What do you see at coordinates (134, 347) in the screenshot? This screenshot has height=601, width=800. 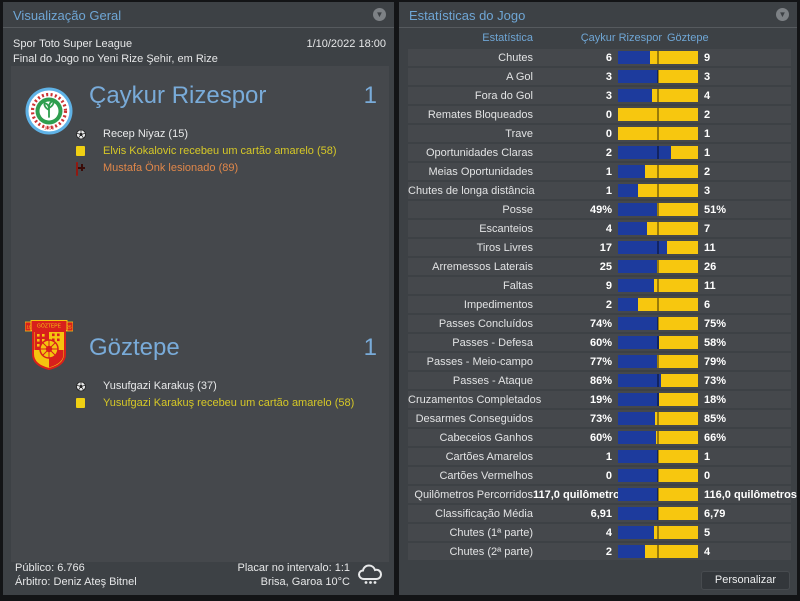 I see `away-team-name: Göztepe` at bounding box center [134, 347].